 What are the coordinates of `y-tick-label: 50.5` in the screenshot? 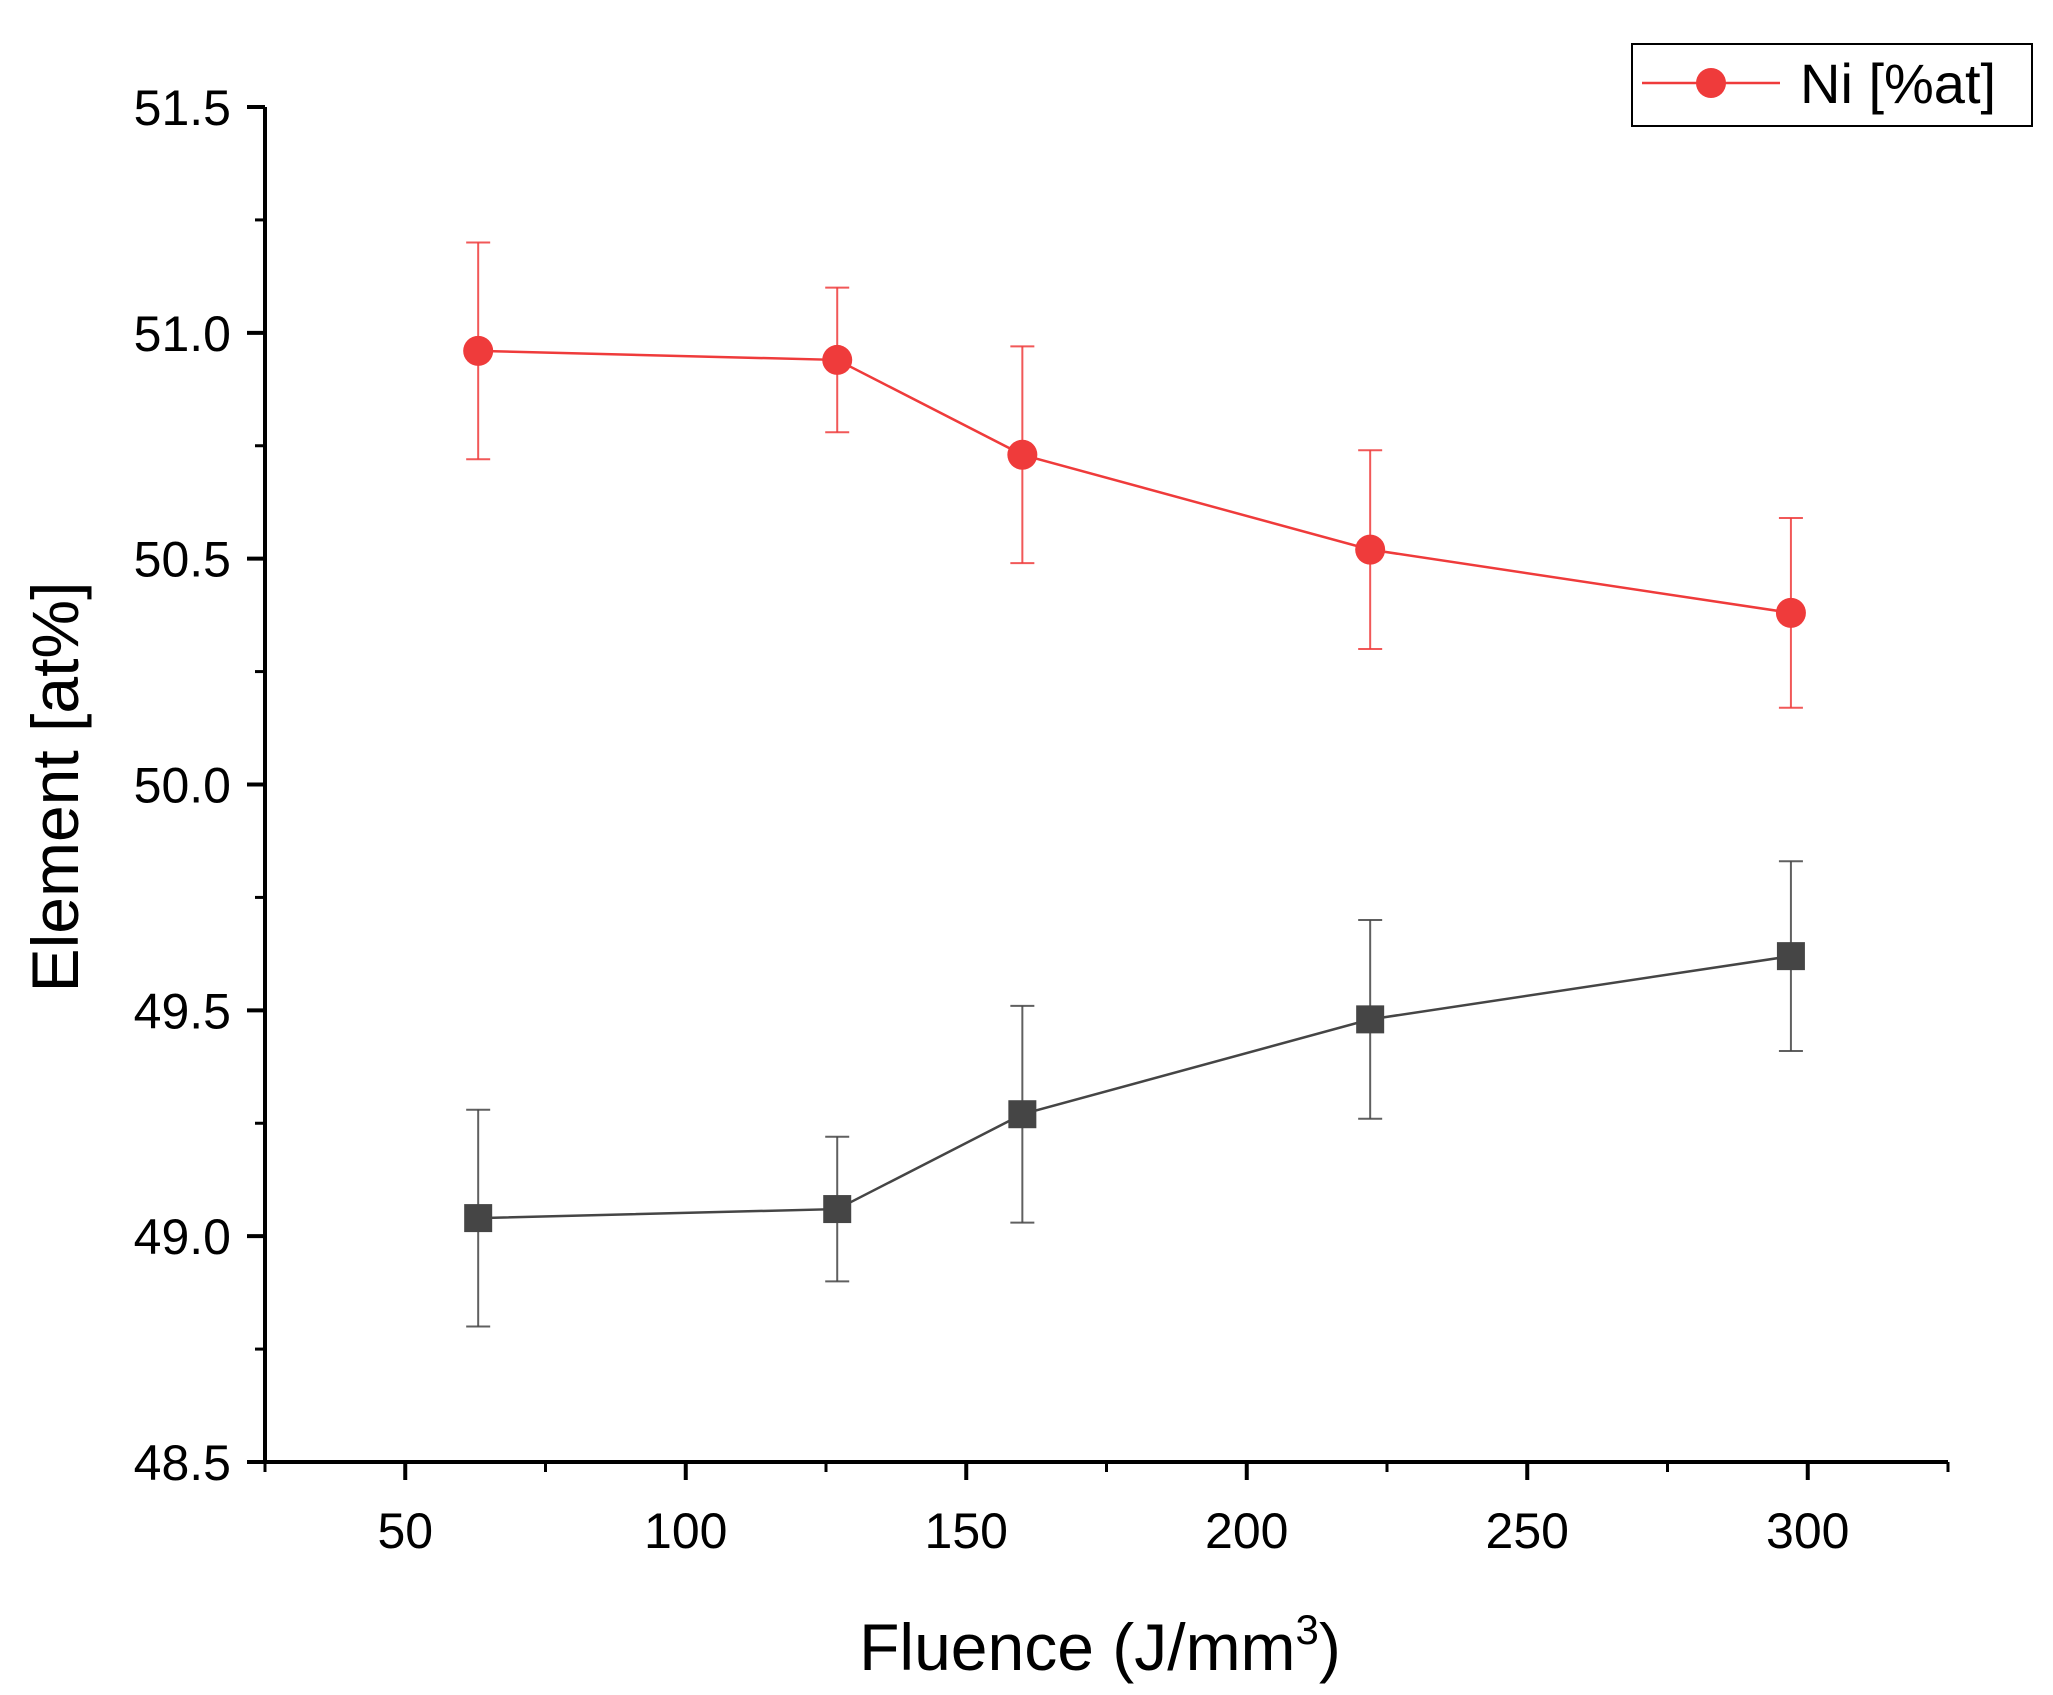 It's located at (182, 560).